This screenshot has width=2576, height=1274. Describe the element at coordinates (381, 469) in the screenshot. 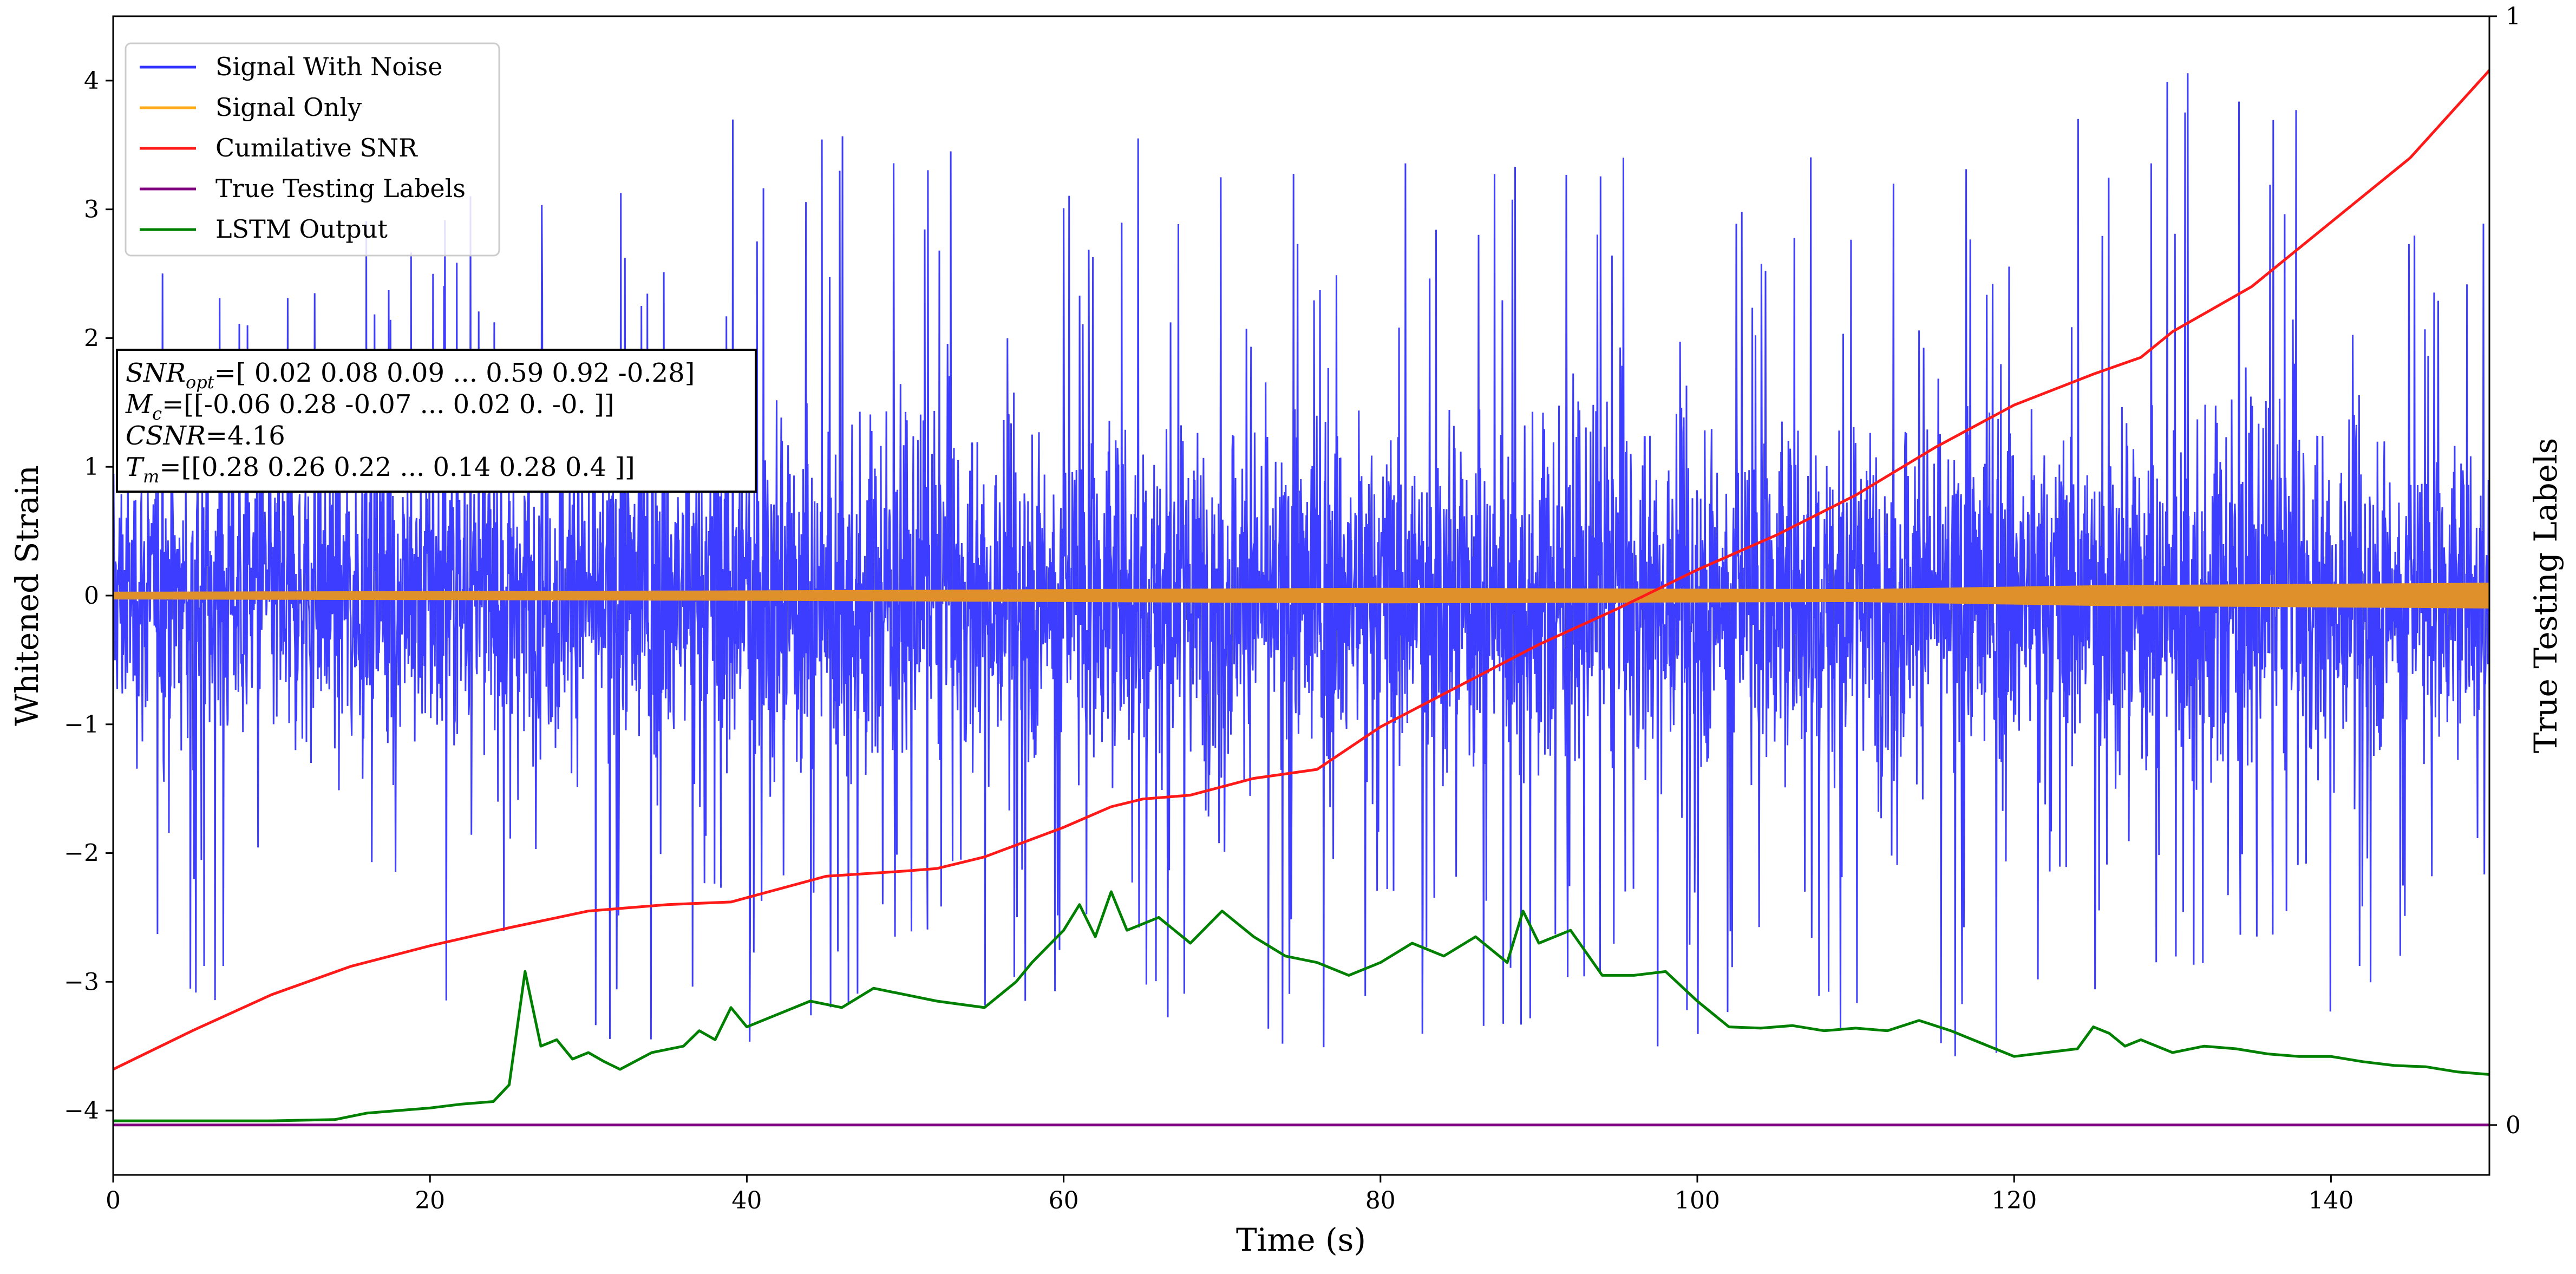

I see `annotation-t-m: Tm=[[0.28 0.26 0.22 ... 0.14 0.28 0.4 ]]` at that location.